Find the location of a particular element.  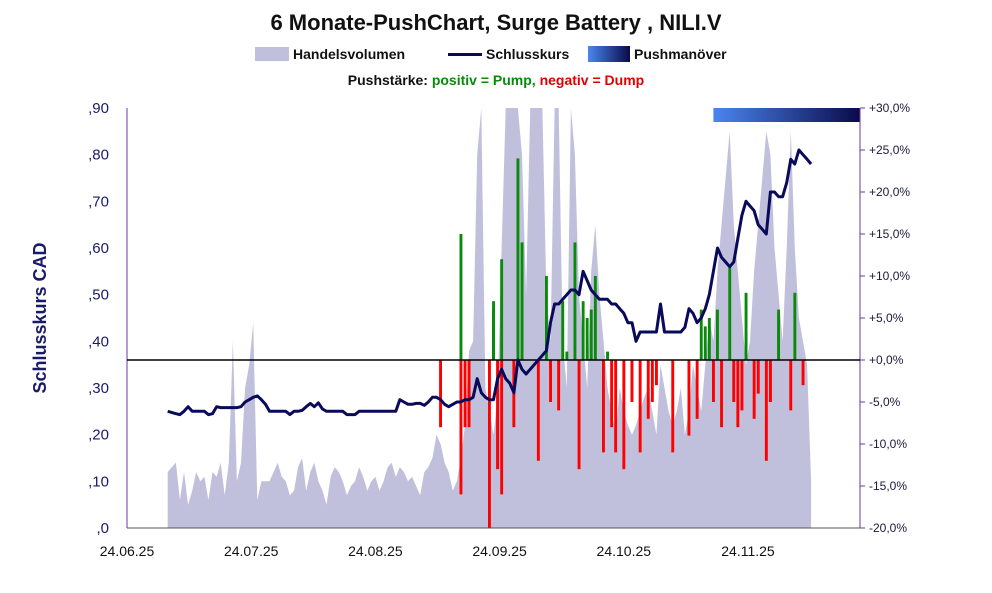

y2-tick-label: +20,0% is located at coordinates (889, 192).